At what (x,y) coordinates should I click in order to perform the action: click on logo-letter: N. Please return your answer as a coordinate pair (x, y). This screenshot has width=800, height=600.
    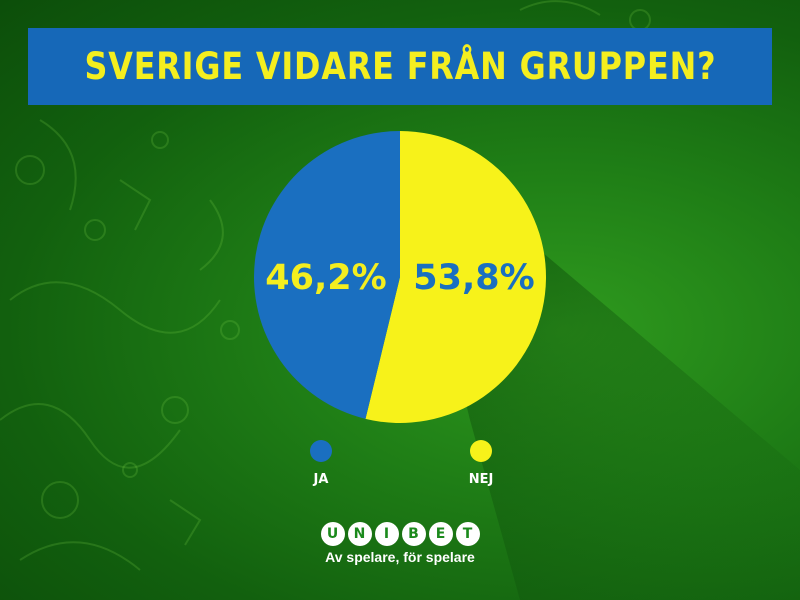
    Looking at the image, I should click on (359, 534).